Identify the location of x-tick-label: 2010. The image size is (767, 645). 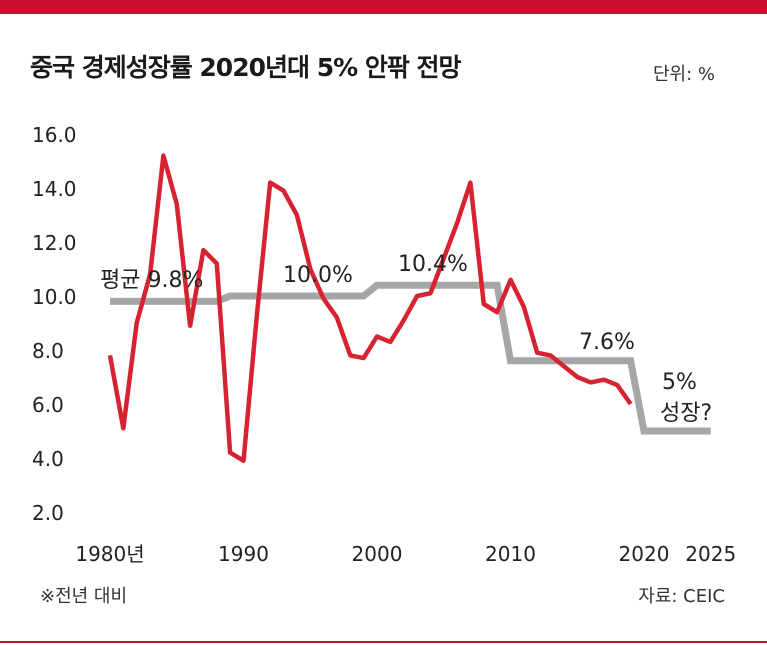
(510, 554).